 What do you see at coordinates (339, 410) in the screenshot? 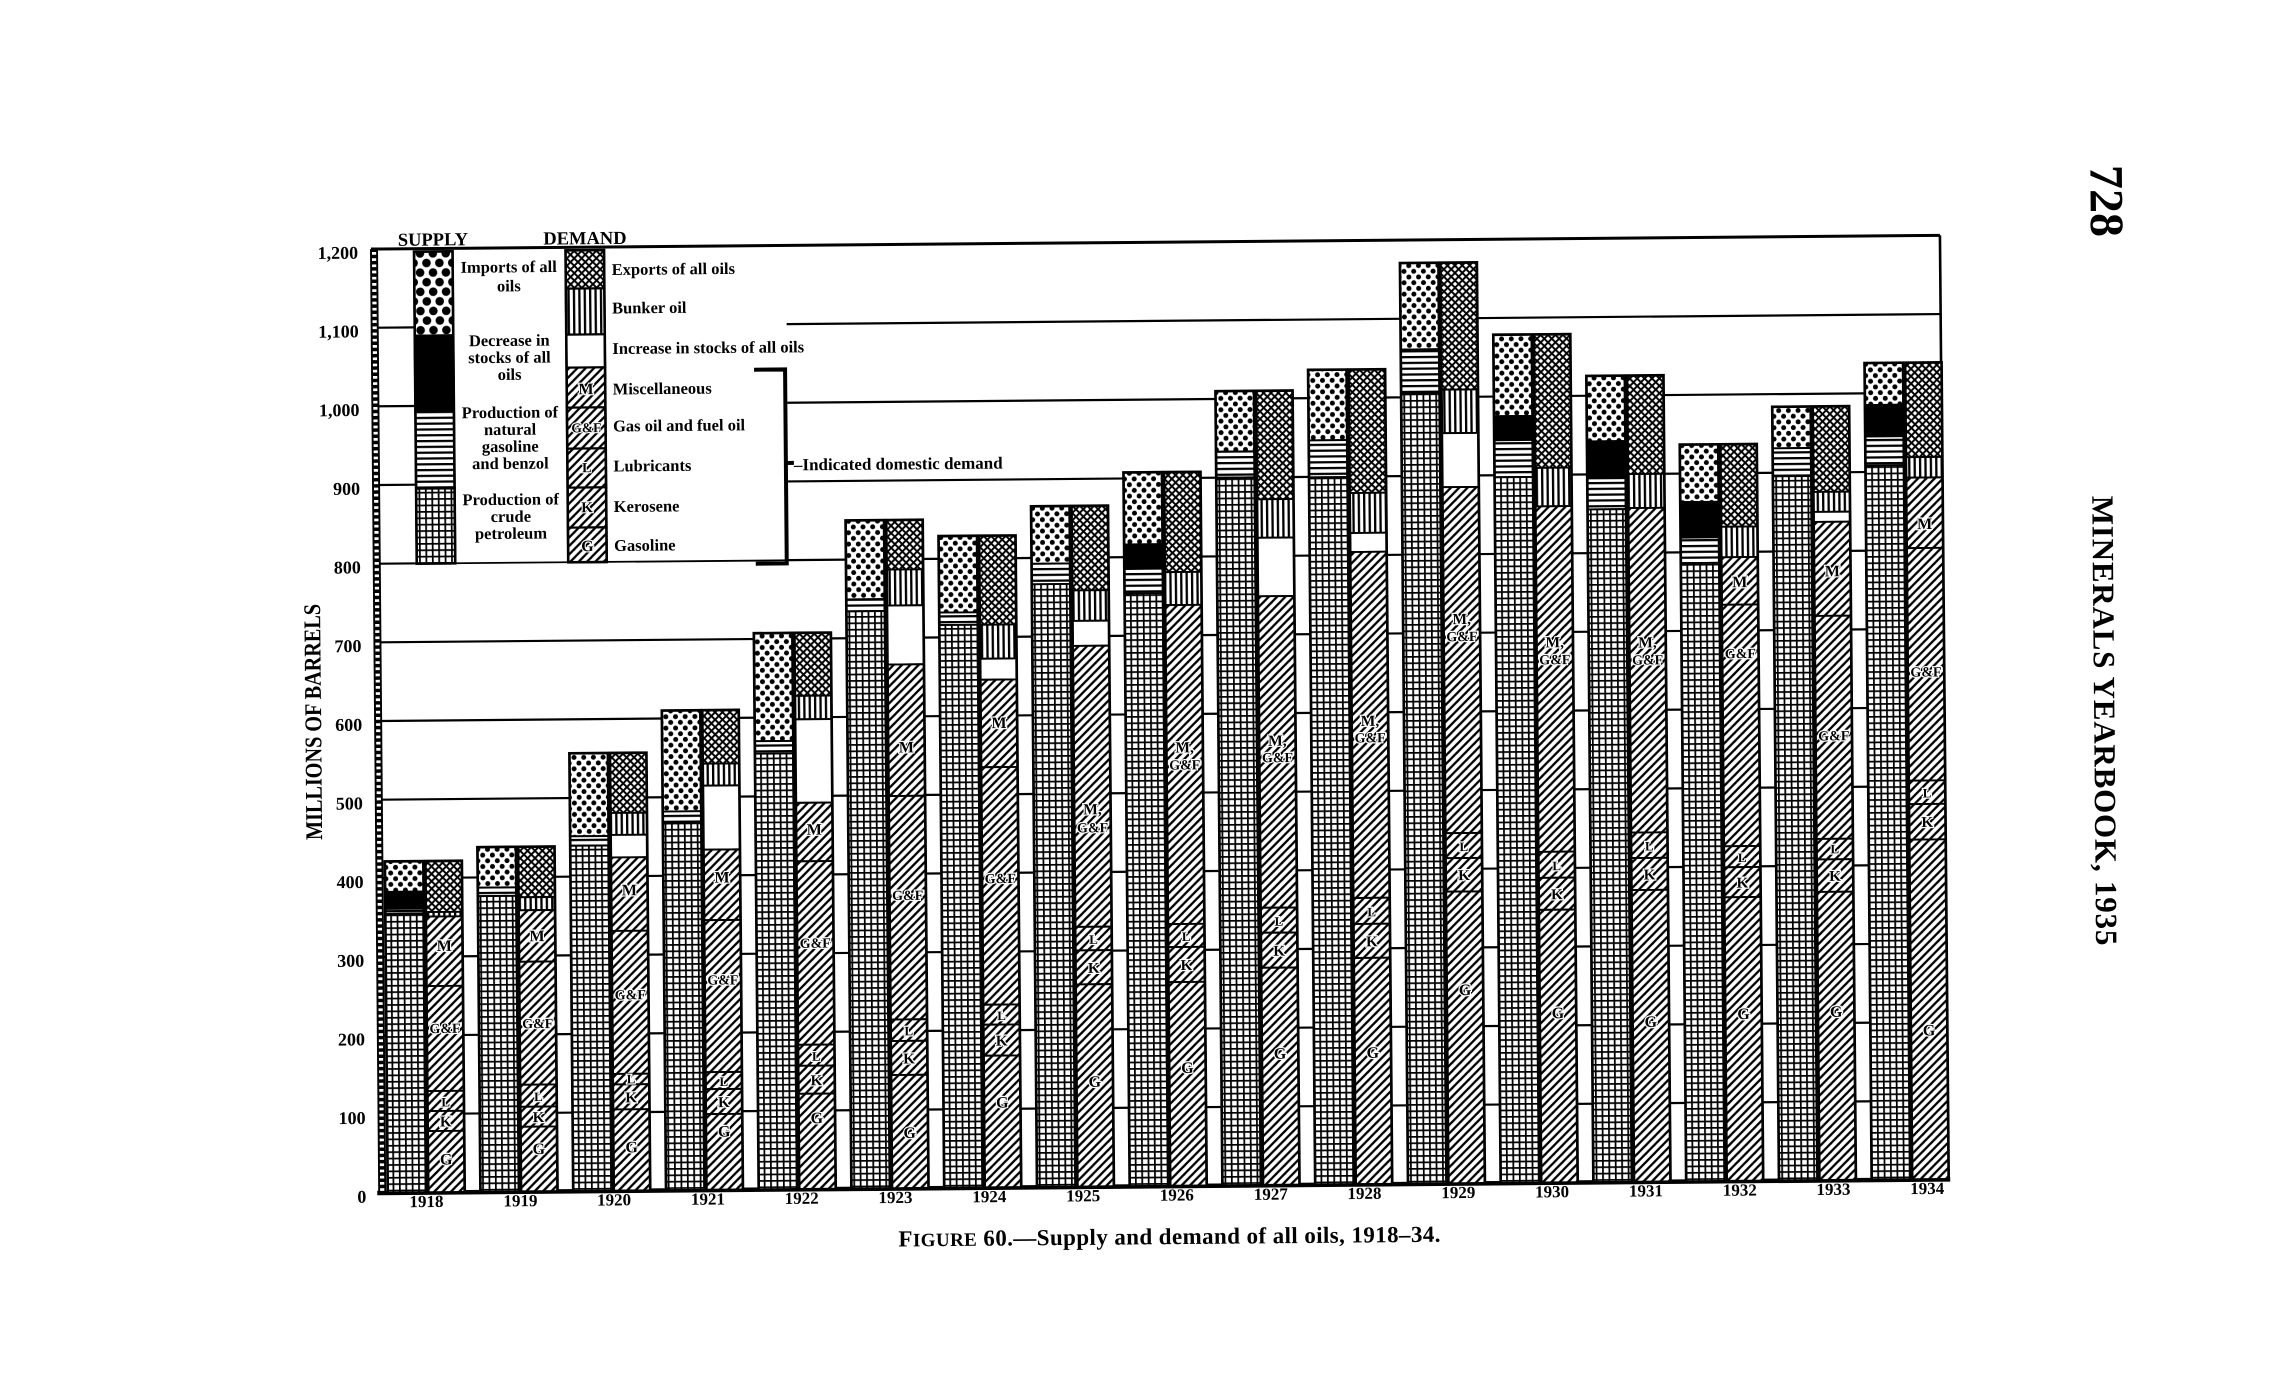
I see `svg-text: 1,000` at bounding box center [339, 410].